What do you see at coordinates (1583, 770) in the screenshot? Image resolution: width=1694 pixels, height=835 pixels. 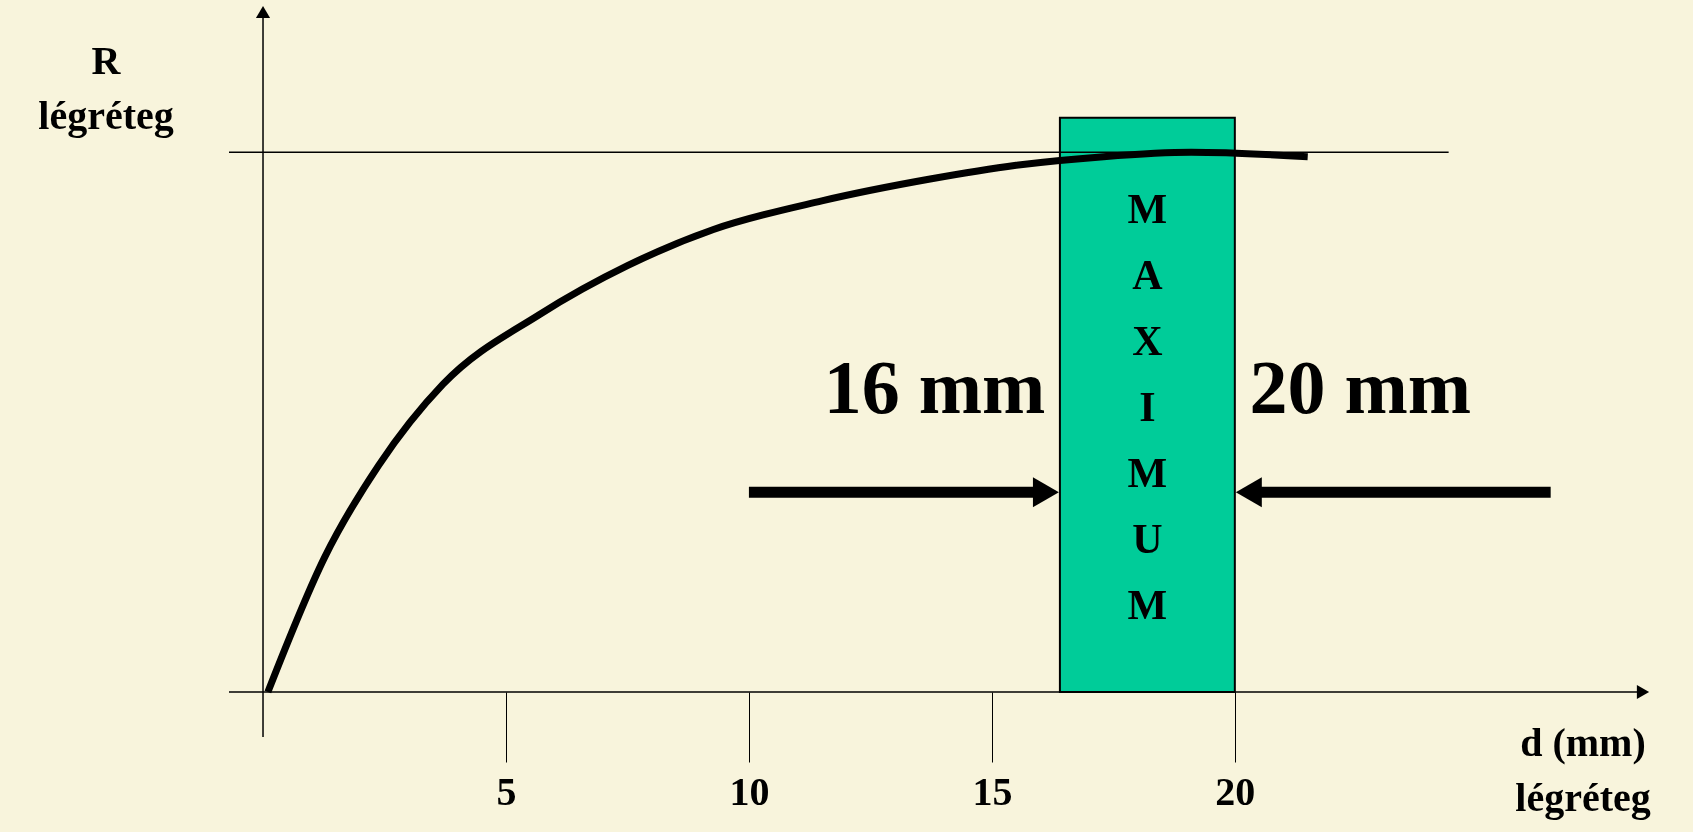 I see `x-axis-title: d (mm) légréteg` at bounding box center [1583, 770].